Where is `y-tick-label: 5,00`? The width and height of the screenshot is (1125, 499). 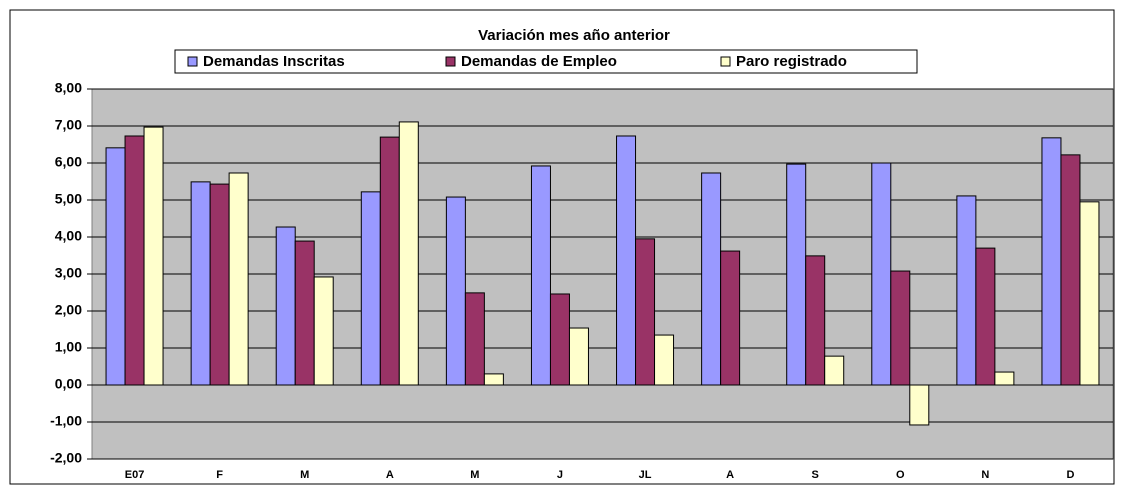 y-tick-label: 5,00 is located at coordinates (68, 199).